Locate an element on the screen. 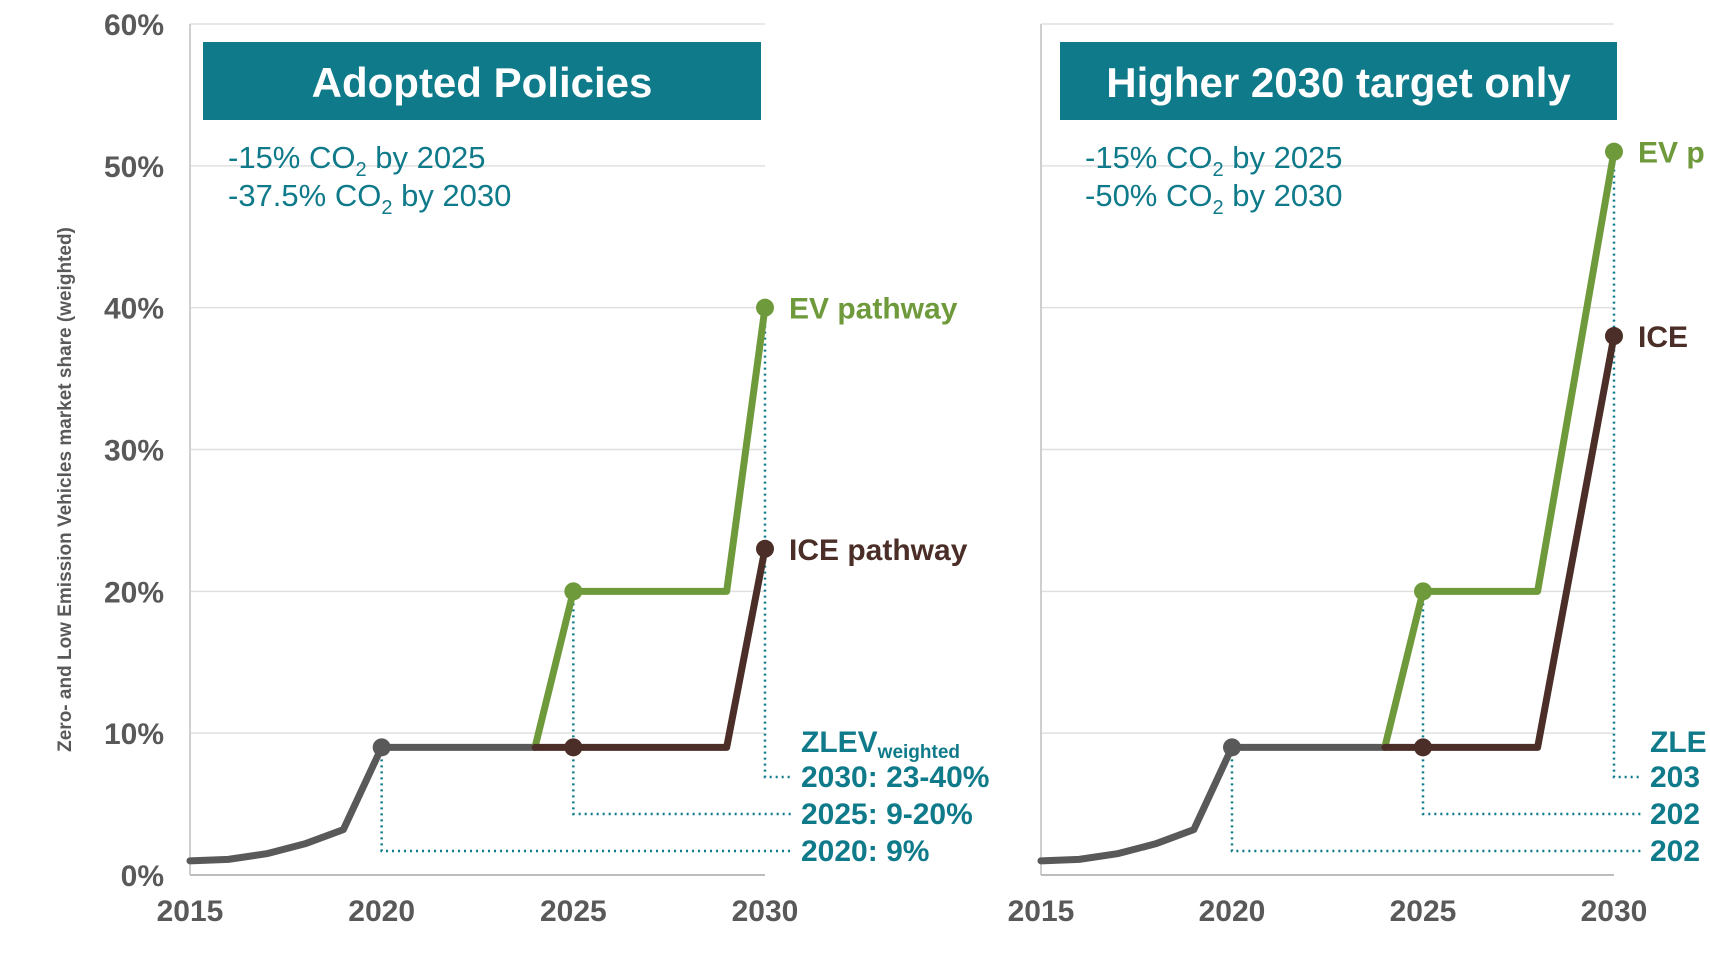 This screenshot has width=1710, height=957. y-tick-label: 0% is located at coordinates (142, 876).